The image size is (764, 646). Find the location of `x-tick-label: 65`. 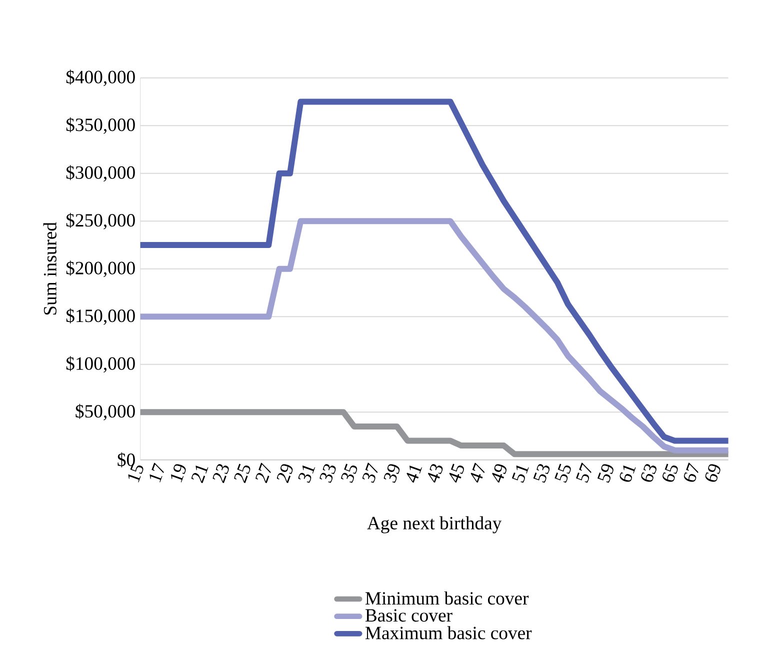

x-tick-label: 65 is located at coordinates (670, 473).